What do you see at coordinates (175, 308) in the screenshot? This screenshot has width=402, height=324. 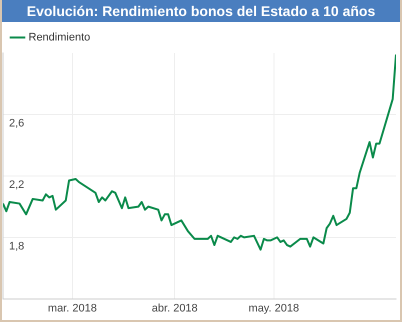 I see `x-tick-label: abr. 2018` at bounding box center [175, 308].